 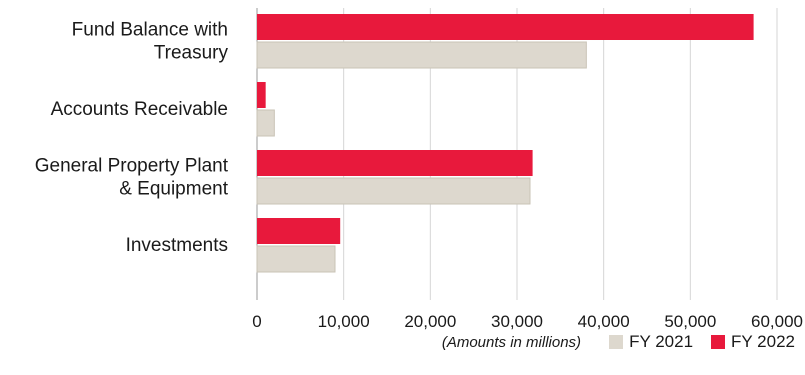 What do you see at coordinates (763, 341) in the screenshot?
I see `legend-label-fy2022: FY 2022` at bounding box center [763, 341].